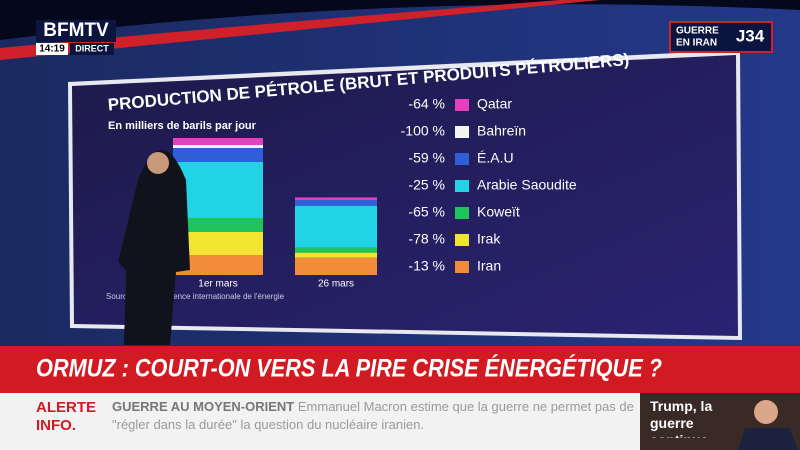 Image resolution: width=800 pixels, height=450 pixels. Describe the element at coordinates (154, 247) in the screenshot. I see `presenter` at that location.